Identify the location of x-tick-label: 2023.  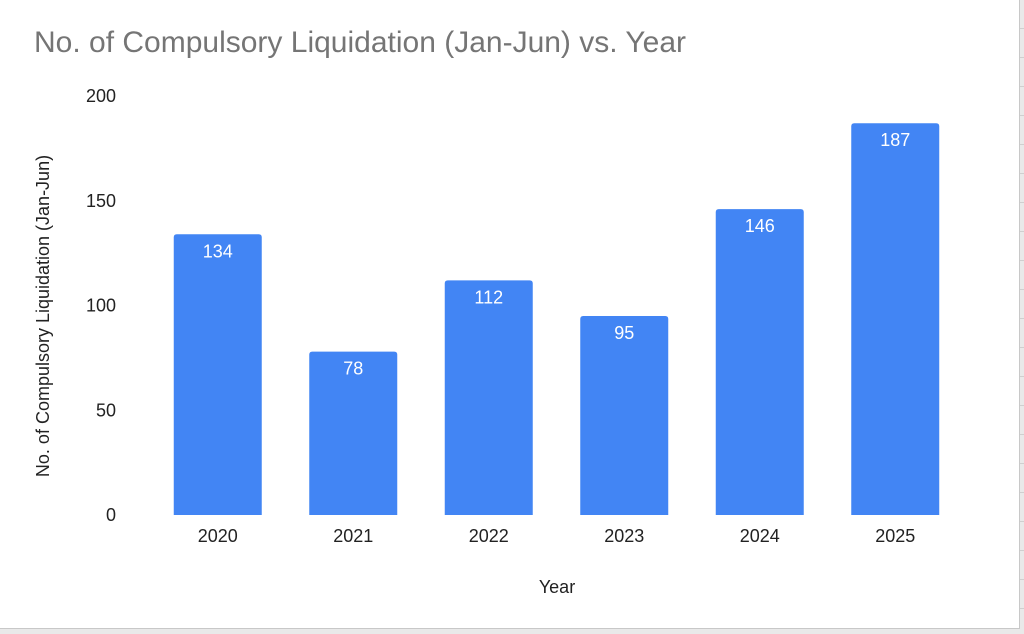
(624, 536).